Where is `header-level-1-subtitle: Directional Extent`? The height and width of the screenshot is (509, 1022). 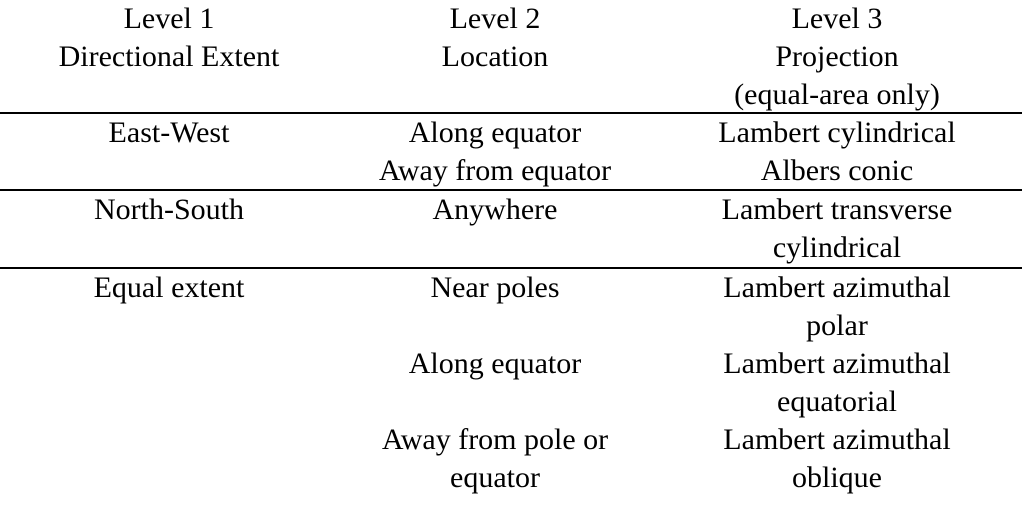
header-level-1-subtitle: Directional Extent is located at coordinates (169, 56).